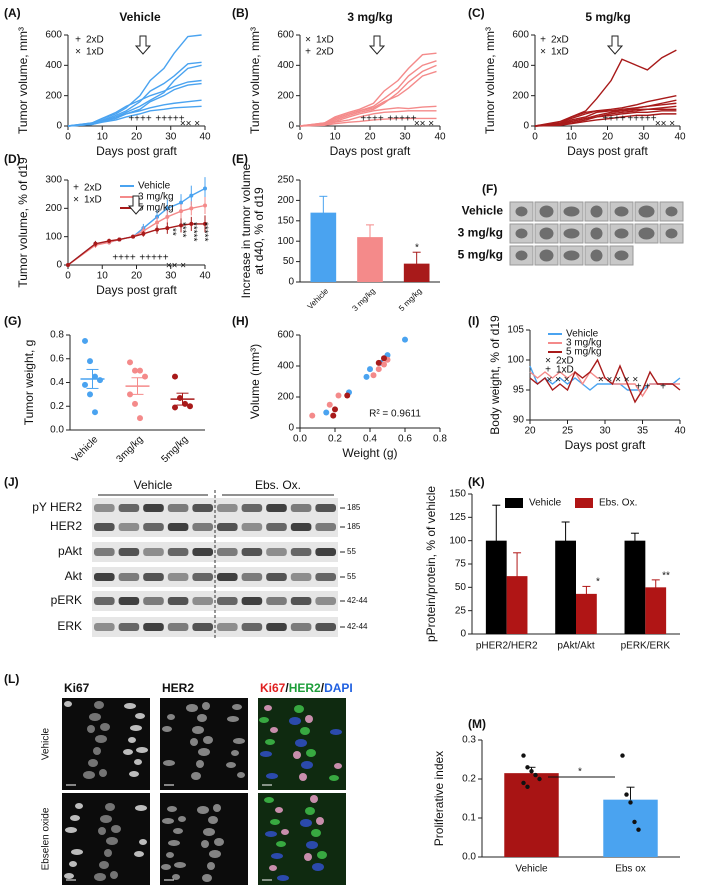 The height and width of the screenshot is (892, 709). Describe the element at coordinates (137, 137) in the screenshot. I see `x-tick-label: 20` at that location.